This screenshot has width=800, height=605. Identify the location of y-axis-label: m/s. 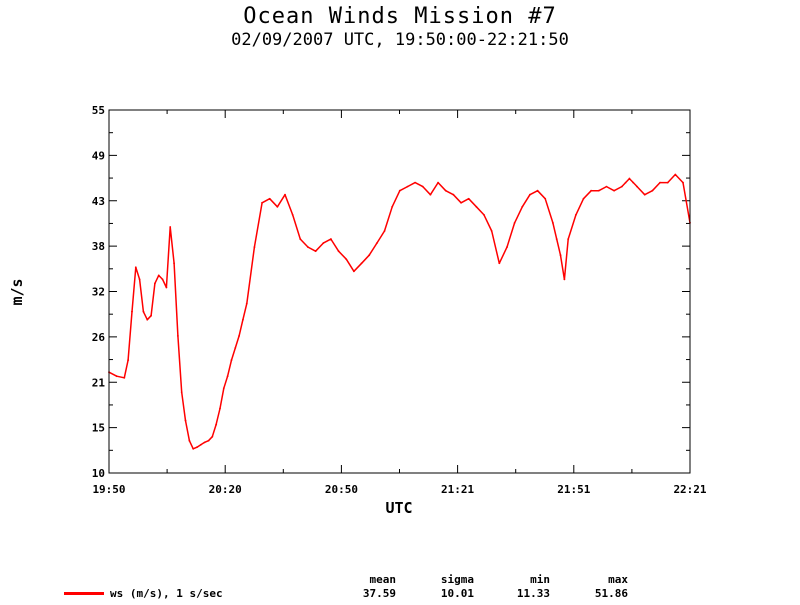
(17, 291).